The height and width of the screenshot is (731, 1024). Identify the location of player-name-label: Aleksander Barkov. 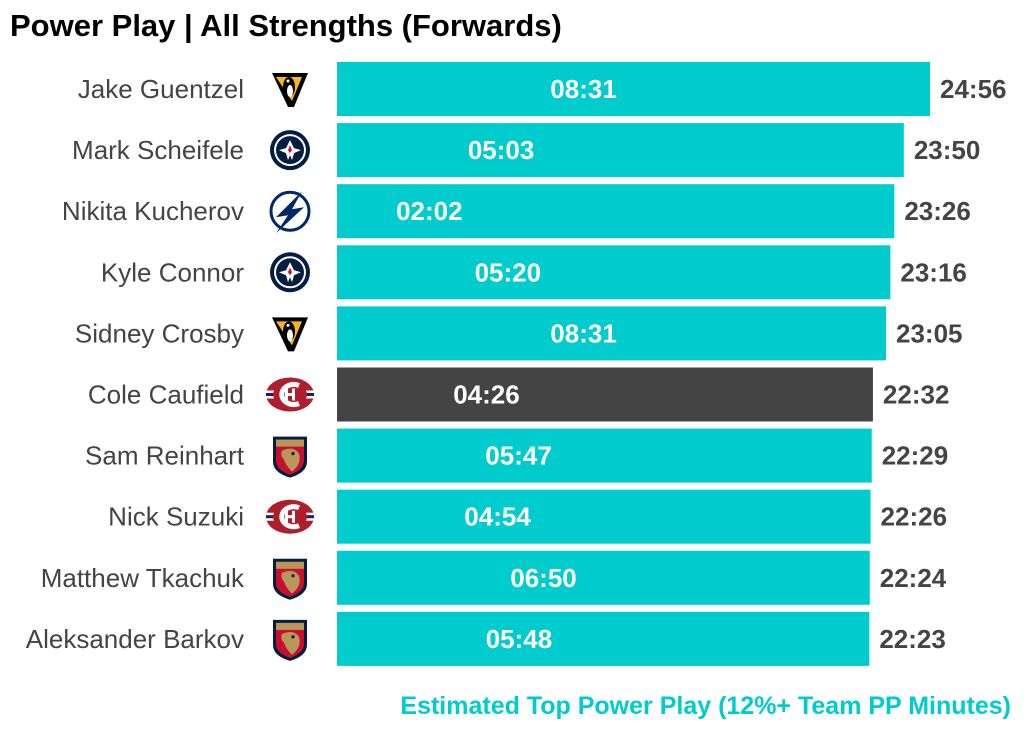
(135, 639).